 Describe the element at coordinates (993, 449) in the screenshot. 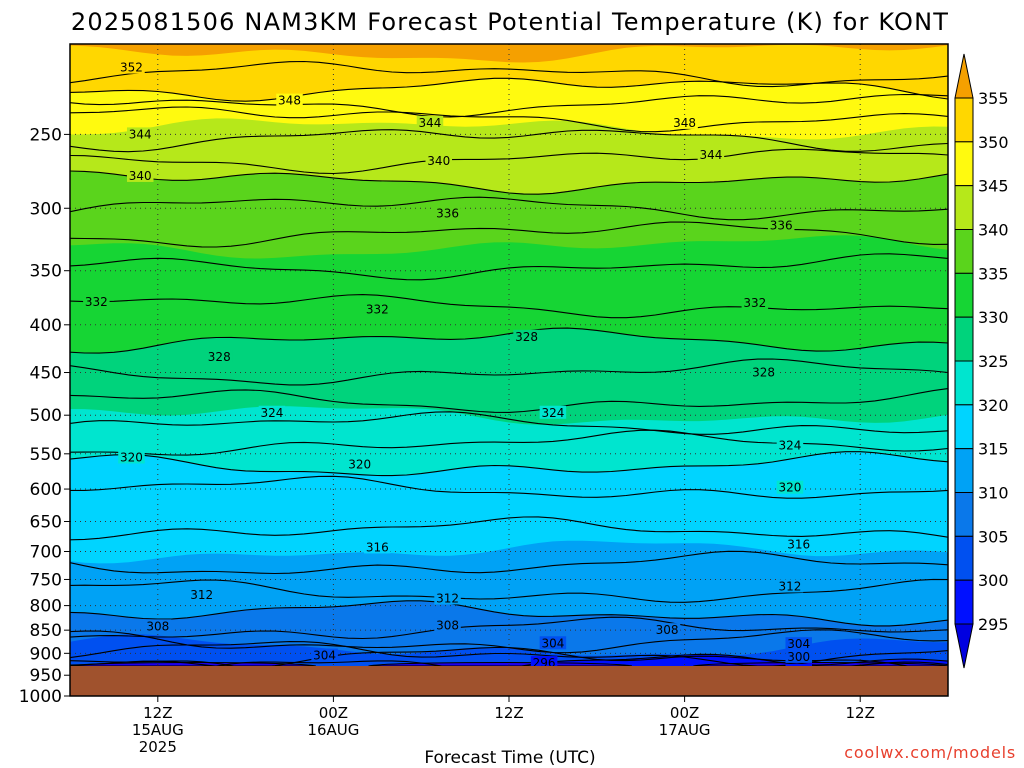

I see `colorbar-label: 315` at that location.